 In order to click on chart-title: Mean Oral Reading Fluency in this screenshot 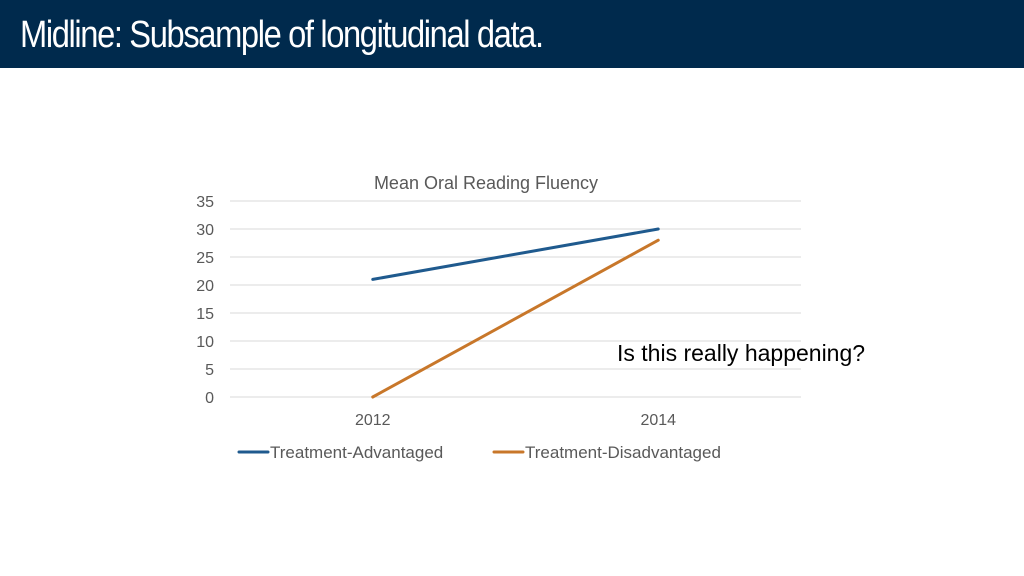, I will do `click(486, 183)`.